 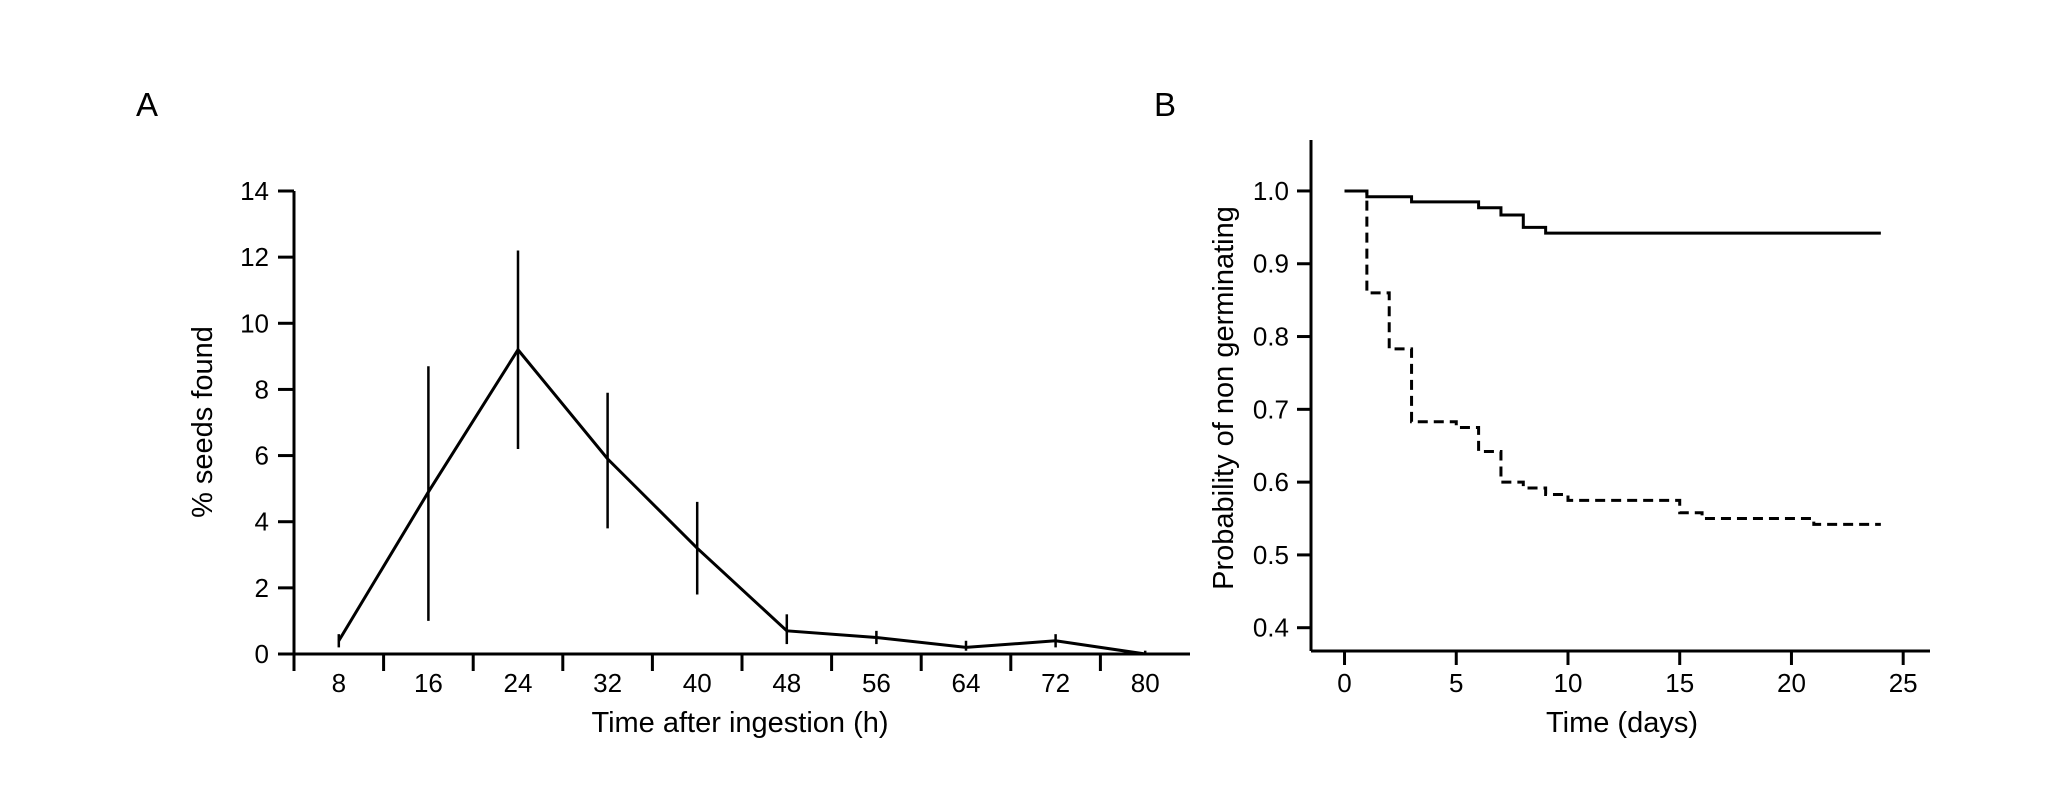 What do you see at coordinates (1568, 683) in the screenshot?
I see `panel-b-x-tick-label: 10` at bounding box center [1568, 683].